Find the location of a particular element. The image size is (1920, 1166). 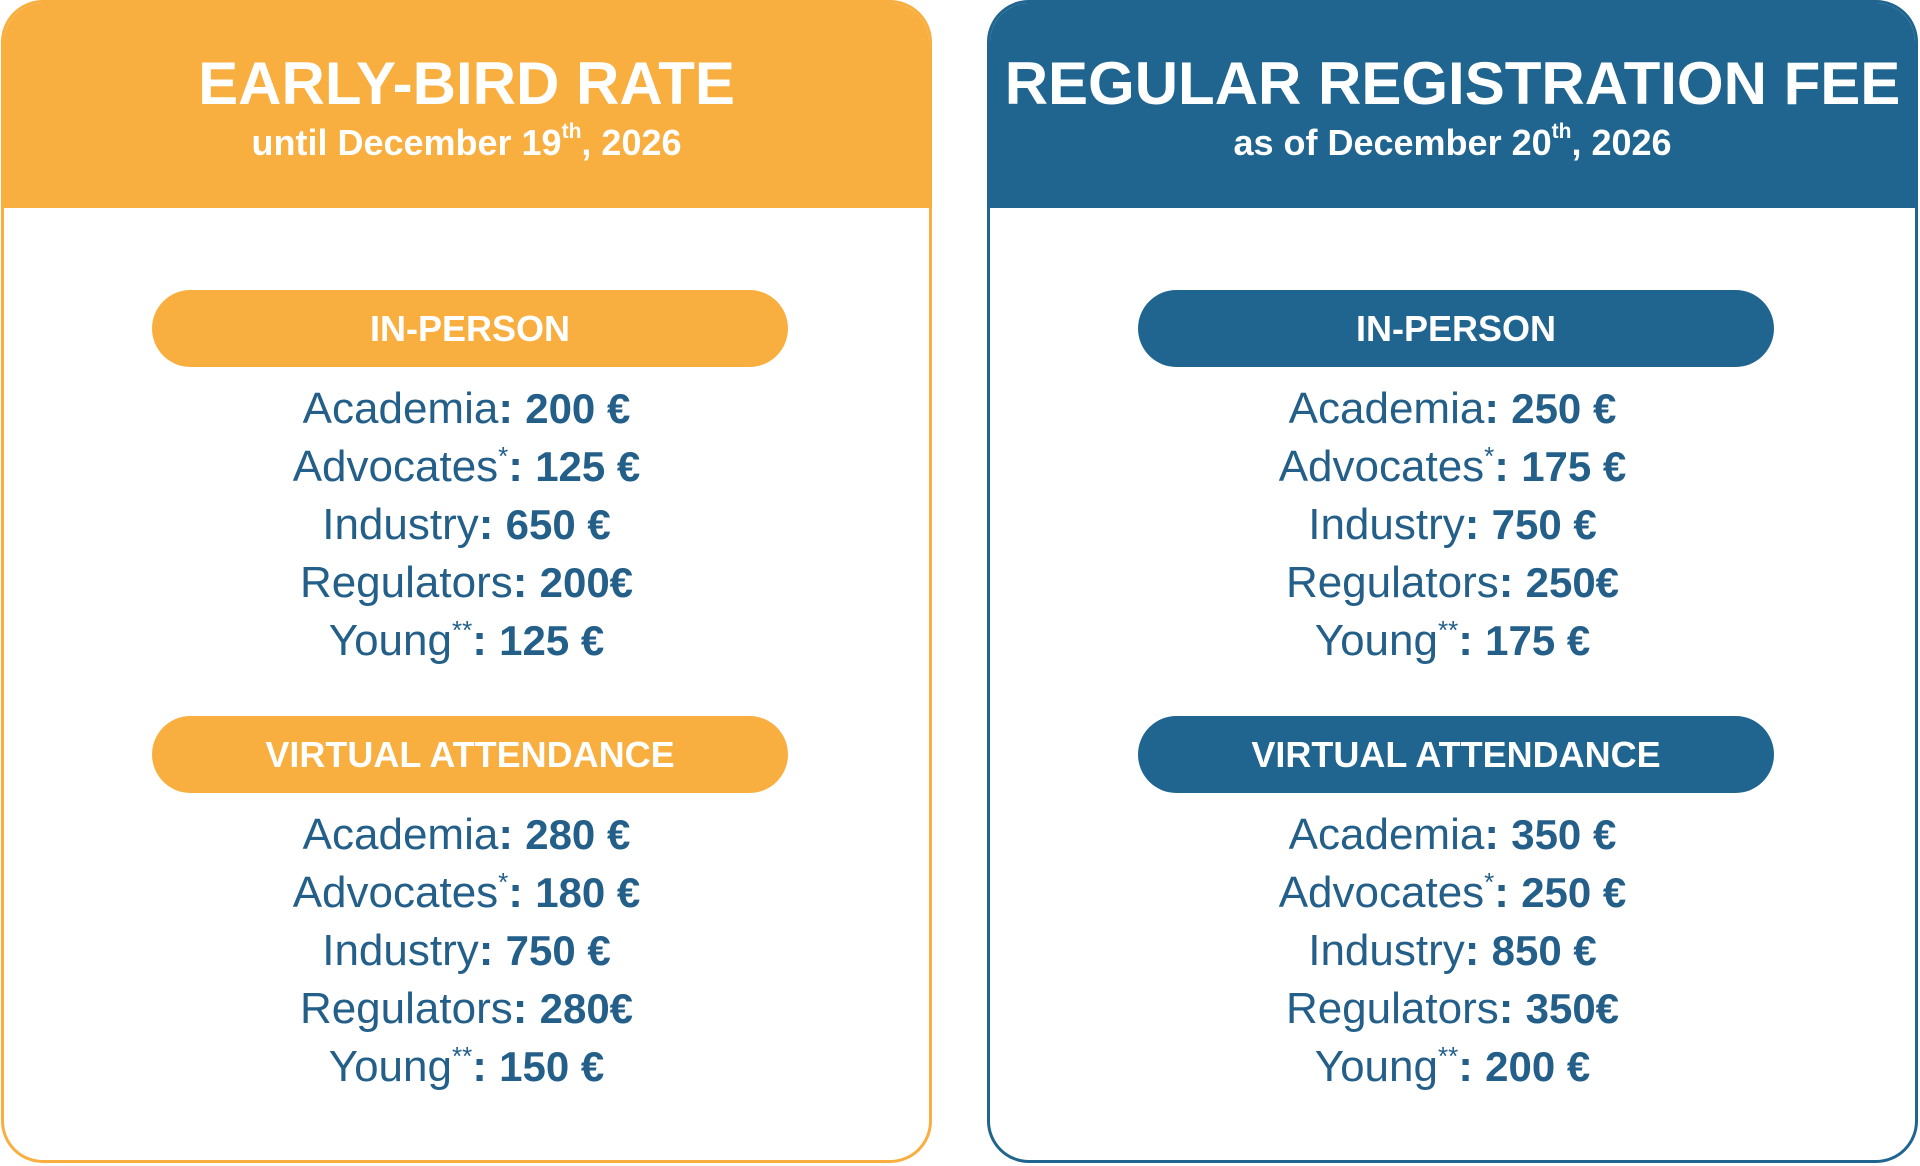

regular-fee-start-date: as of December 20 is located at coordinates (1392, 142).